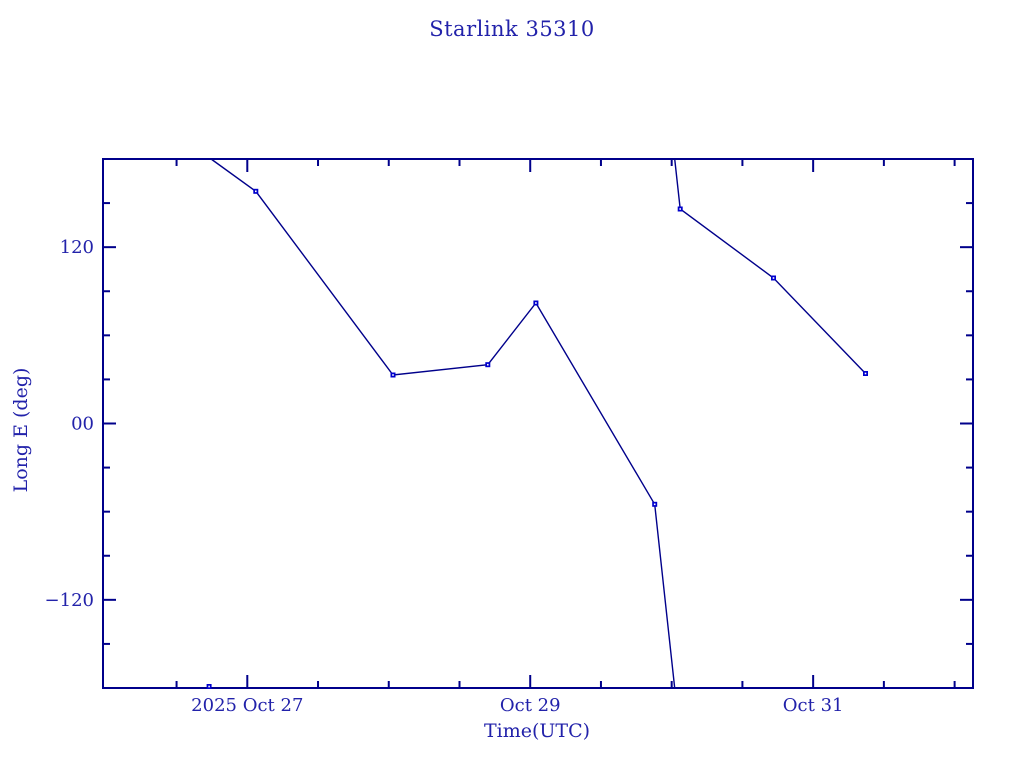 This screenshot has width=1024, height=768. What do you see at coordinates (530, 705) in the screenshot?
I see `x-tick-label: Oct 29` at bounding box center [530, 705].